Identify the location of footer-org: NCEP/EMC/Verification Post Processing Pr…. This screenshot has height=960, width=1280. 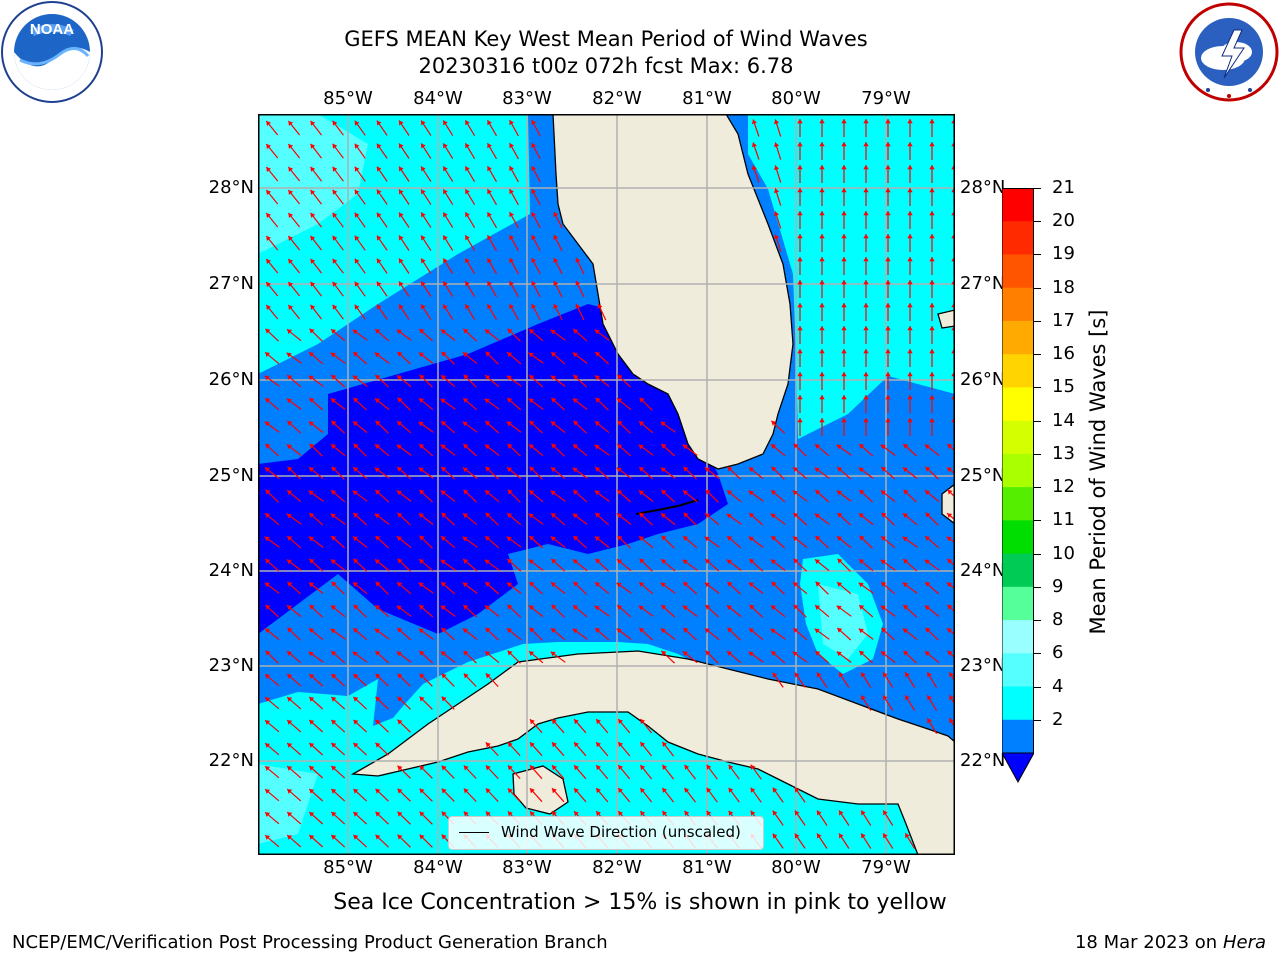
(310, 942).